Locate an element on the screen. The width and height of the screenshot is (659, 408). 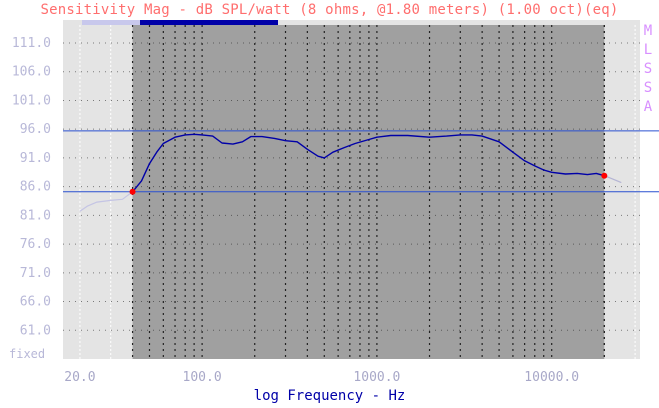
x-tick-label: 100.0 is located at coordinates (202, 377).